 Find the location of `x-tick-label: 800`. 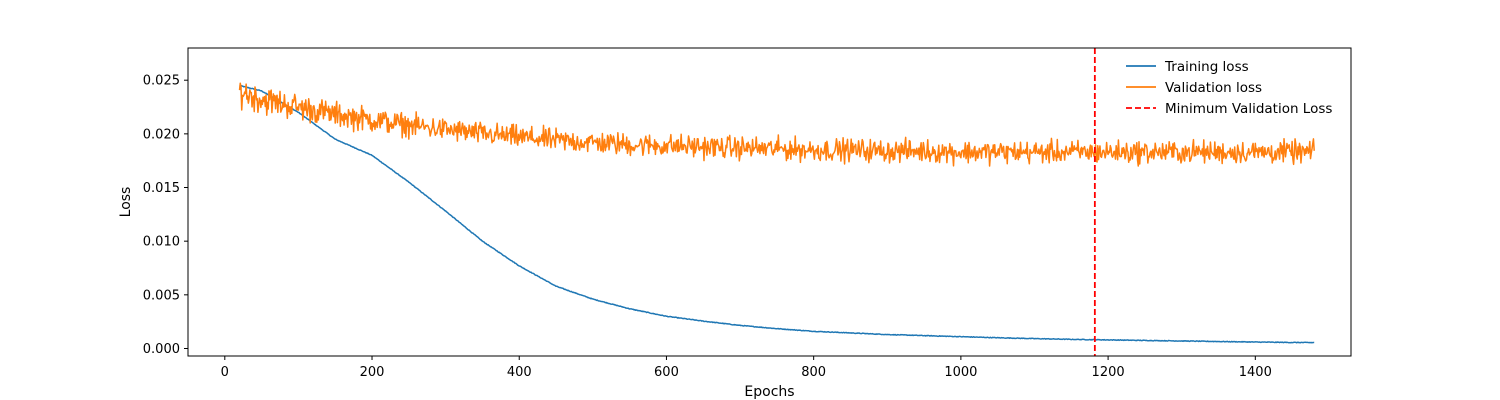

x-tick-label: 800 is located at coordinates (813, 372).